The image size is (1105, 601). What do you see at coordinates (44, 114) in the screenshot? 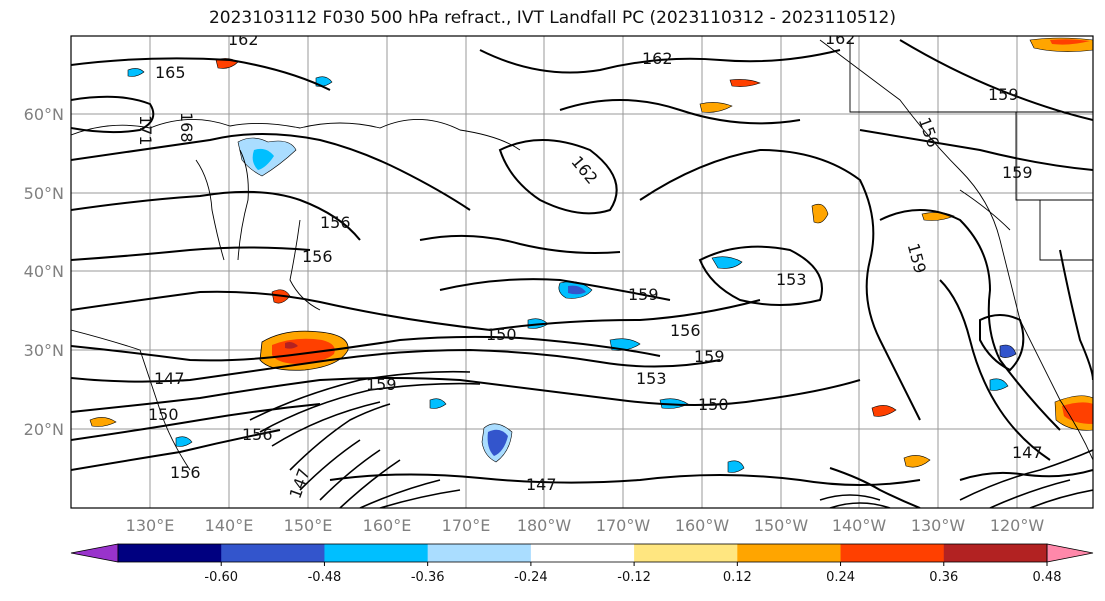
I see `lat-label: 60°N` at bounding box center [44, 114].